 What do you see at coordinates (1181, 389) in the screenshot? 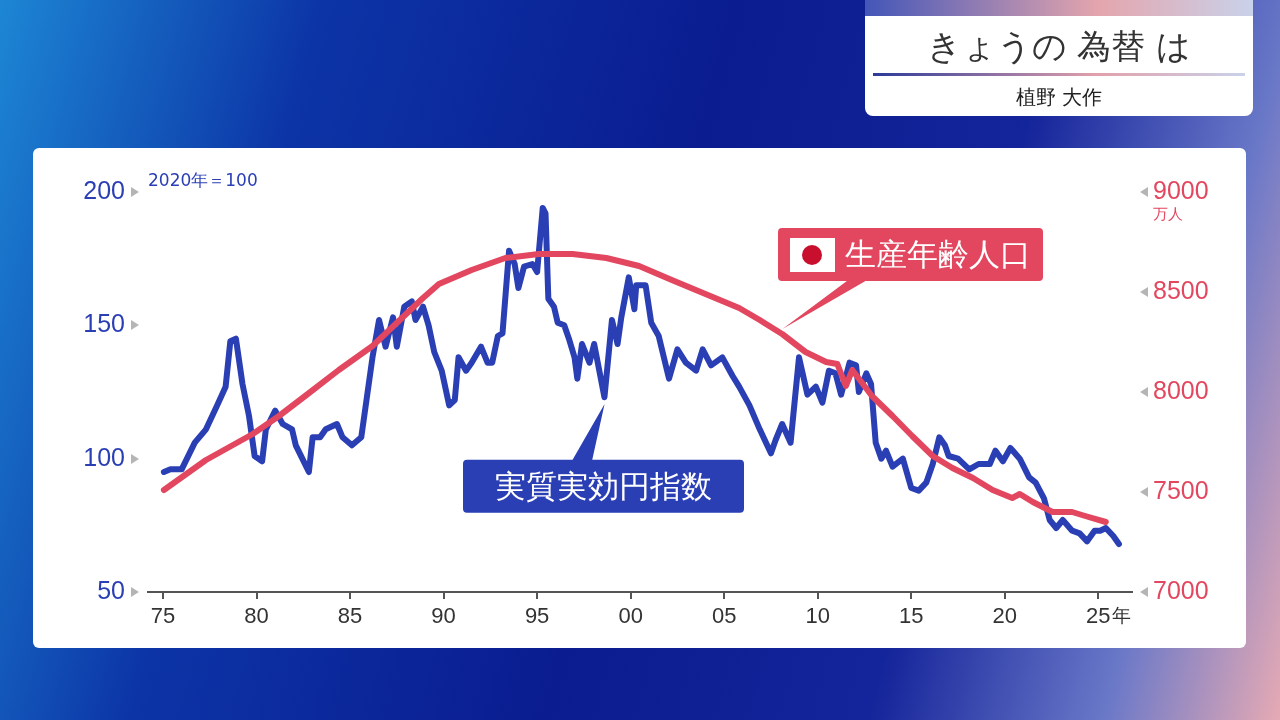
I see `y2-tick-label: 8000` at bounding box center [1181, 389].